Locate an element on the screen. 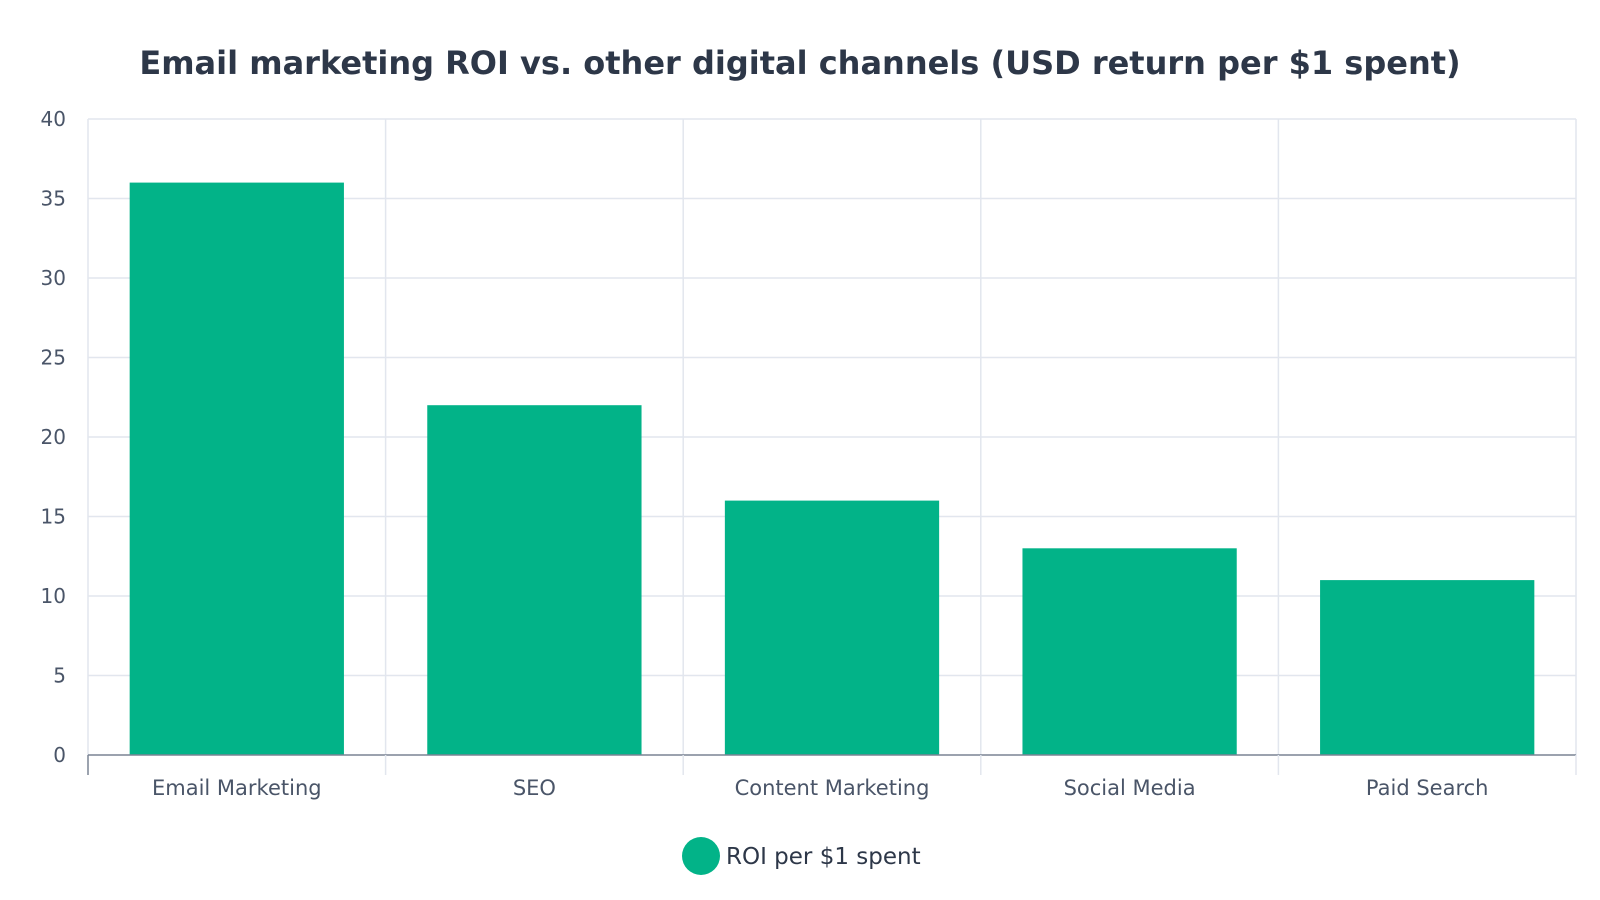 The image size is (1600, 900). y-tick-label: 30 is located at coordinates (53, 278).